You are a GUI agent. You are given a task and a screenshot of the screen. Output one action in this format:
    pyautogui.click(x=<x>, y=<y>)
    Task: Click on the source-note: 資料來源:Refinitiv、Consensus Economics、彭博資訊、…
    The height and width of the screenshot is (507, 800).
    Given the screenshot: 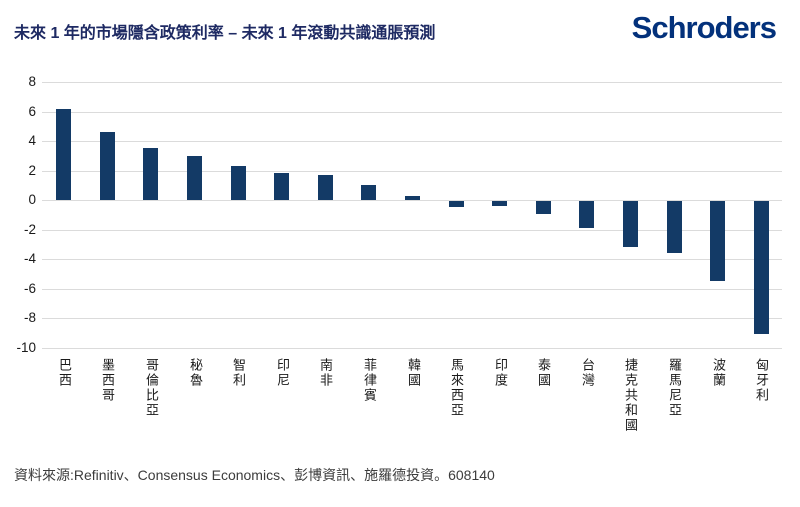 What is the action you would take?
    pyautogui.click(x=254, y=475)
    